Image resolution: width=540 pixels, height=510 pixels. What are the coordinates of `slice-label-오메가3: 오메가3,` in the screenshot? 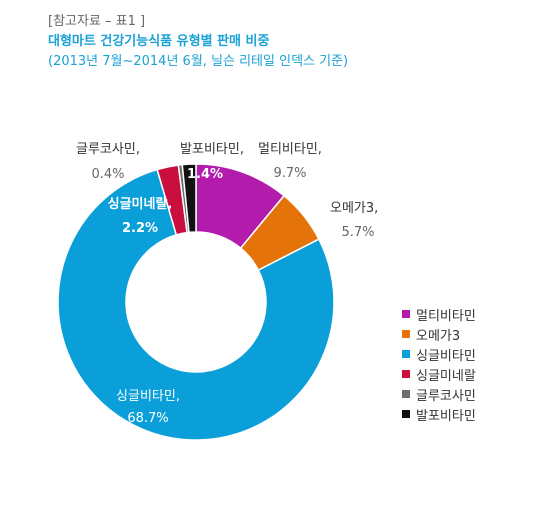 It's located at (354, 208).